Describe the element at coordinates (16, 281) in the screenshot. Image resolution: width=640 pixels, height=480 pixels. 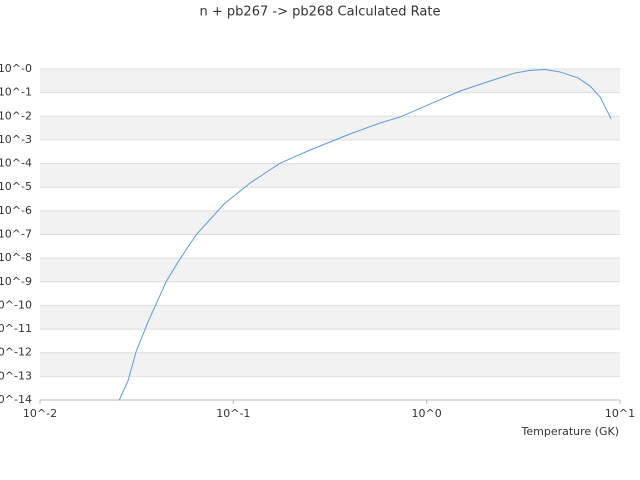
I see `y-tick-label: 10^-9` at that location.